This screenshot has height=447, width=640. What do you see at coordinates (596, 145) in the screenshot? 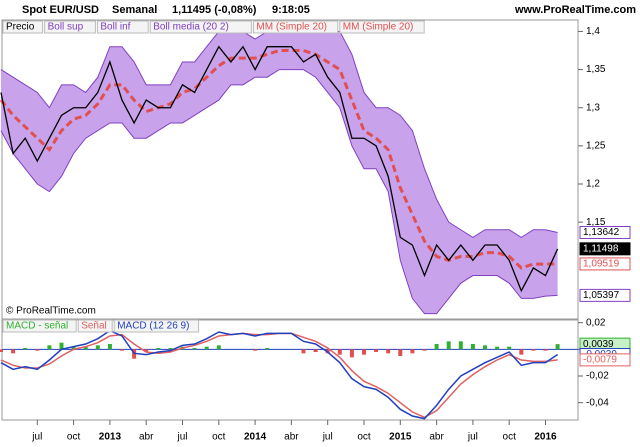
I see `y-tick-label: 1,25` at bounding box center [596, 145].